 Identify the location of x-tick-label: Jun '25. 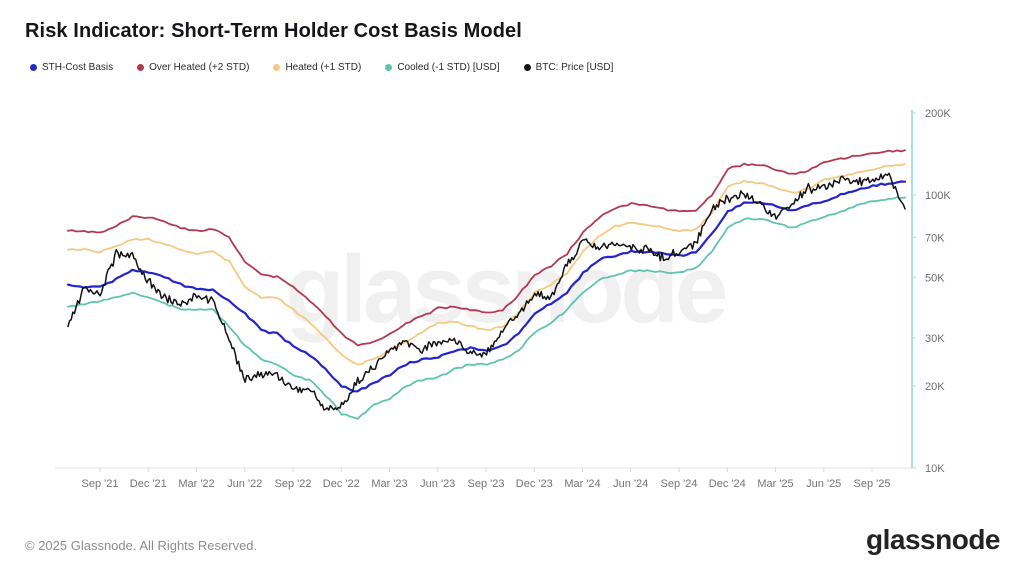
(823, 484).